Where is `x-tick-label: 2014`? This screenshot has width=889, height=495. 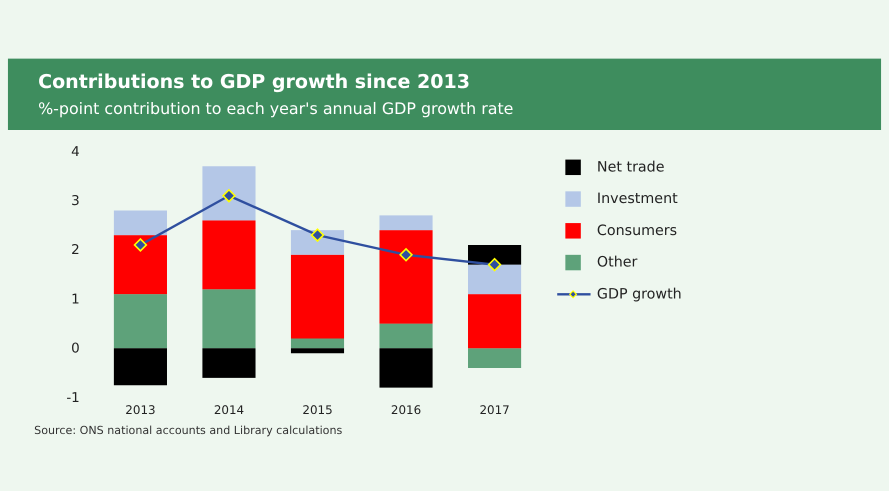 x-tick-label: 2014 is located at coordinates (229, 409).